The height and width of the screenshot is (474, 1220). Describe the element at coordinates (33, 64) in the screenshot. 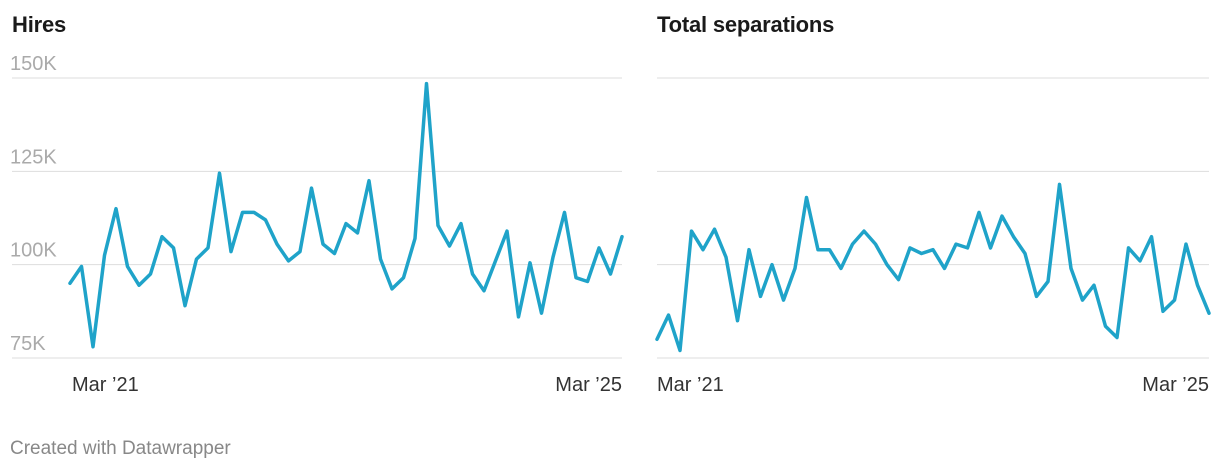

I see `hires-ytick-label: 150K` at that location.